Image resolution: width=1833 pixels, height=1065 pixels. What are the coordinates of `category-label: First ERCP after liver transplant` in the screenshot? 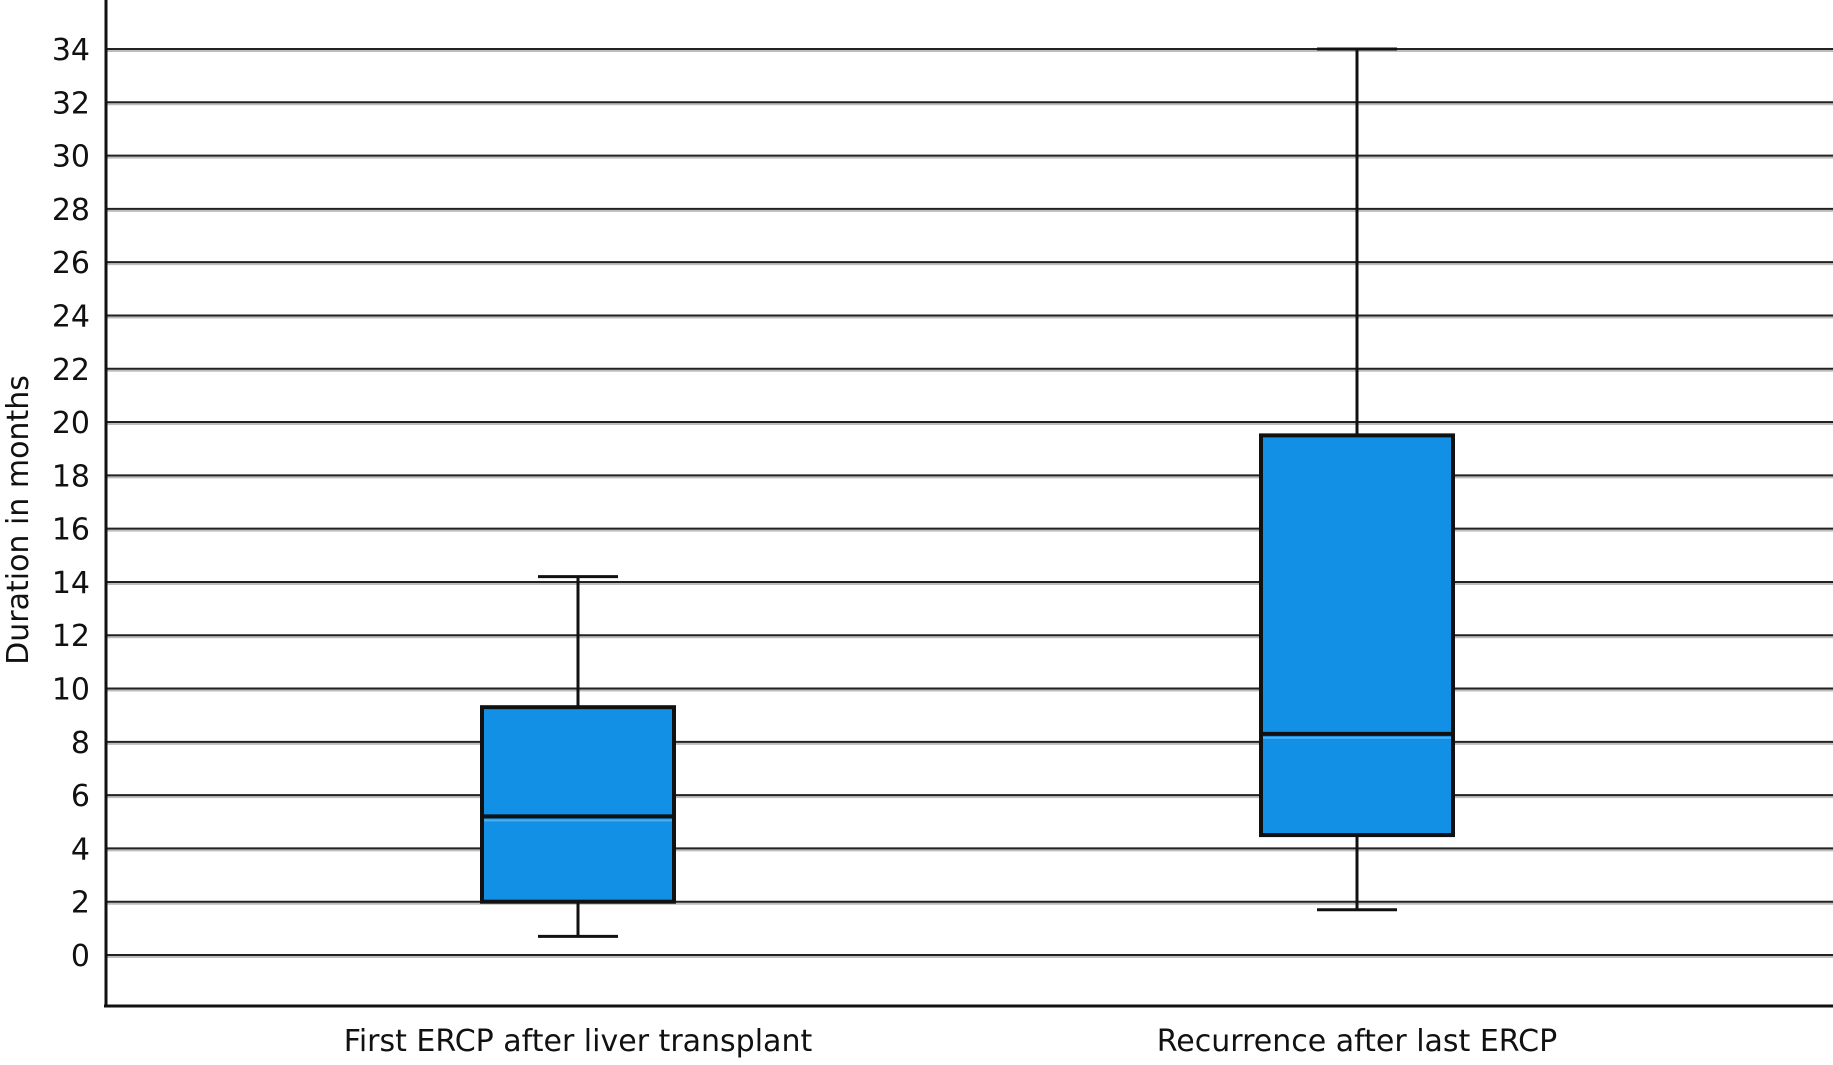 It's located at (578, 1041).